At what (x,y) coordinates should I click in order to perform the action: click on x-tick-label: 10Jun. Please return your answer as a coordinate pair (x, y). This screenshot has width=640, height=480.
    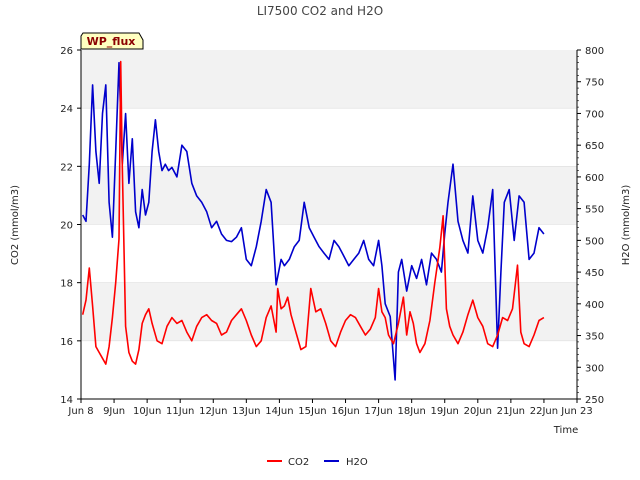
    Looking at the image, I should click on (147, 411).